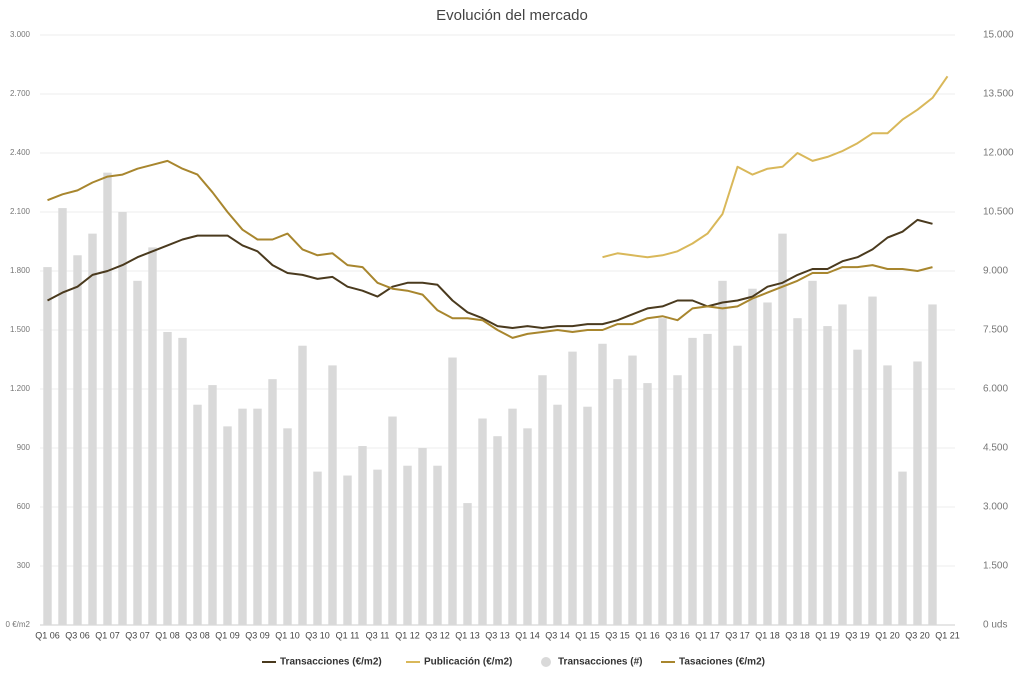 The image size is (1024, 683). What do you see at coordinates (797, 635) in the screenshot?
I see `x-tick-label: Q3 18` at bounding box center [797, 635].